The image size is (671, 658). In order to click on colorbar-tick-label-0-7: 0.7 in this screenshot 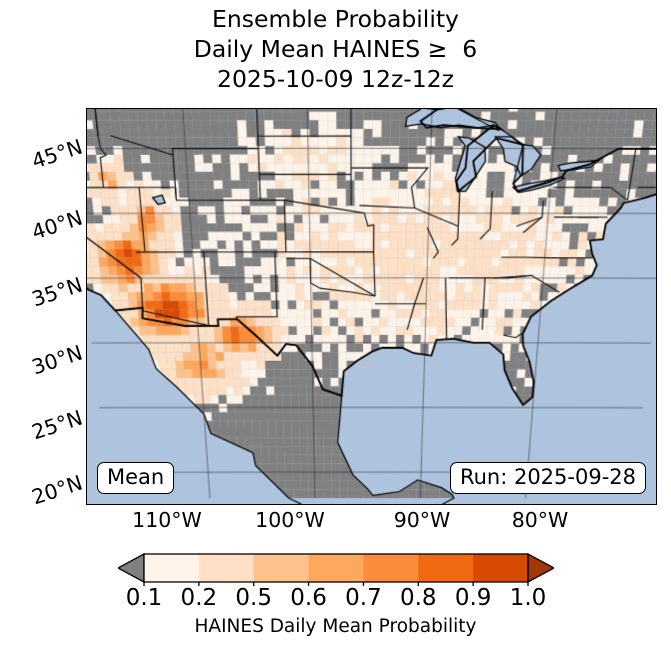, I will do `click(363, 598)`.